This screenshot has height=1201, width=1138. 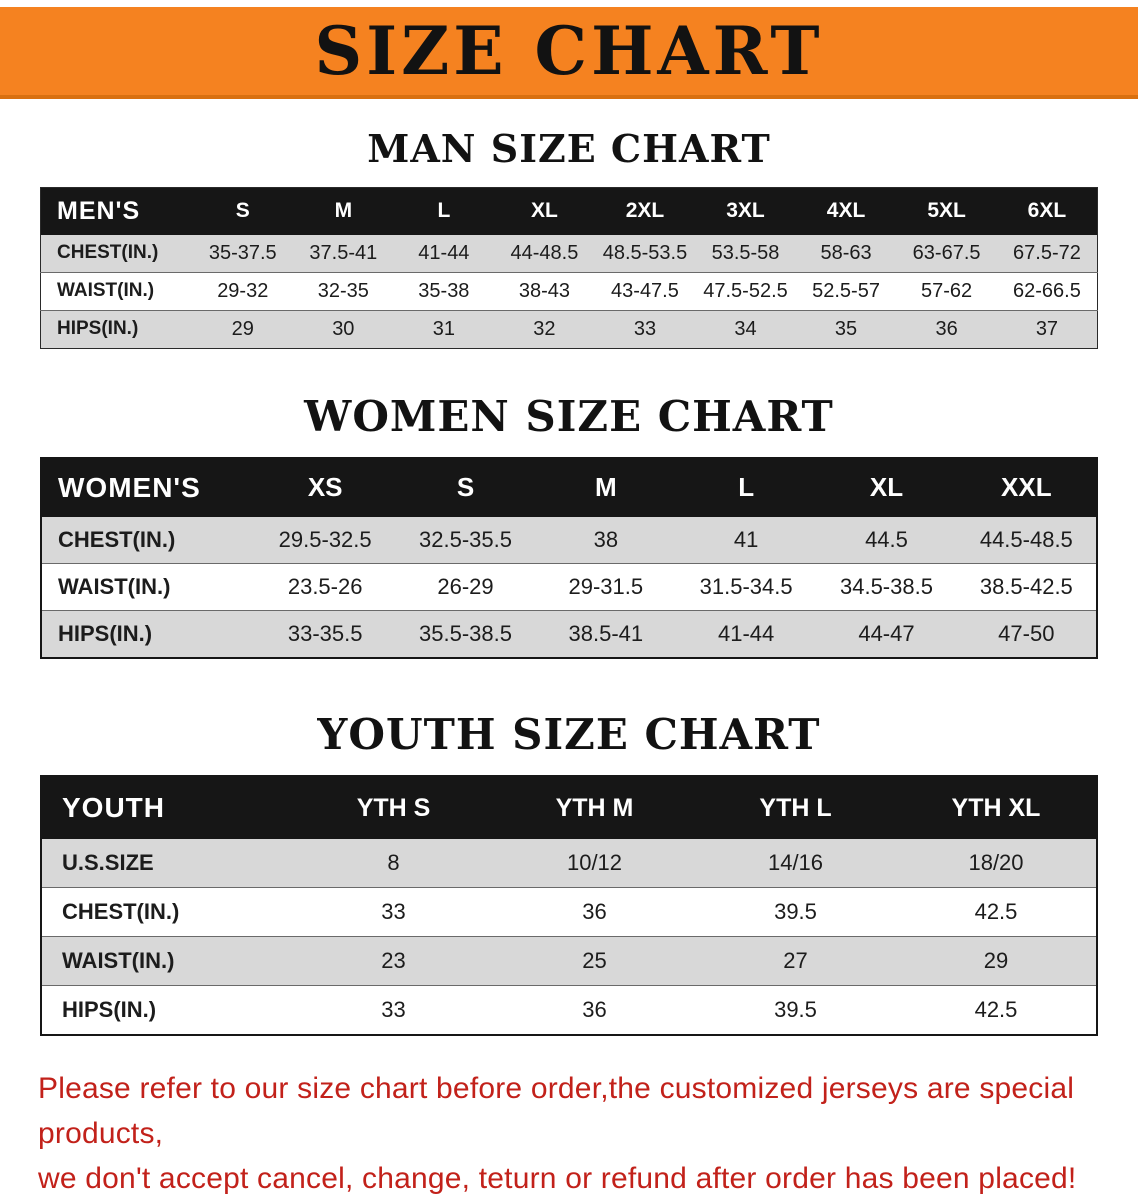 What do you see at coordinates (846, 211) in the screenshot?
I see `column-header: 4XL` at bounding box center [846, 211].